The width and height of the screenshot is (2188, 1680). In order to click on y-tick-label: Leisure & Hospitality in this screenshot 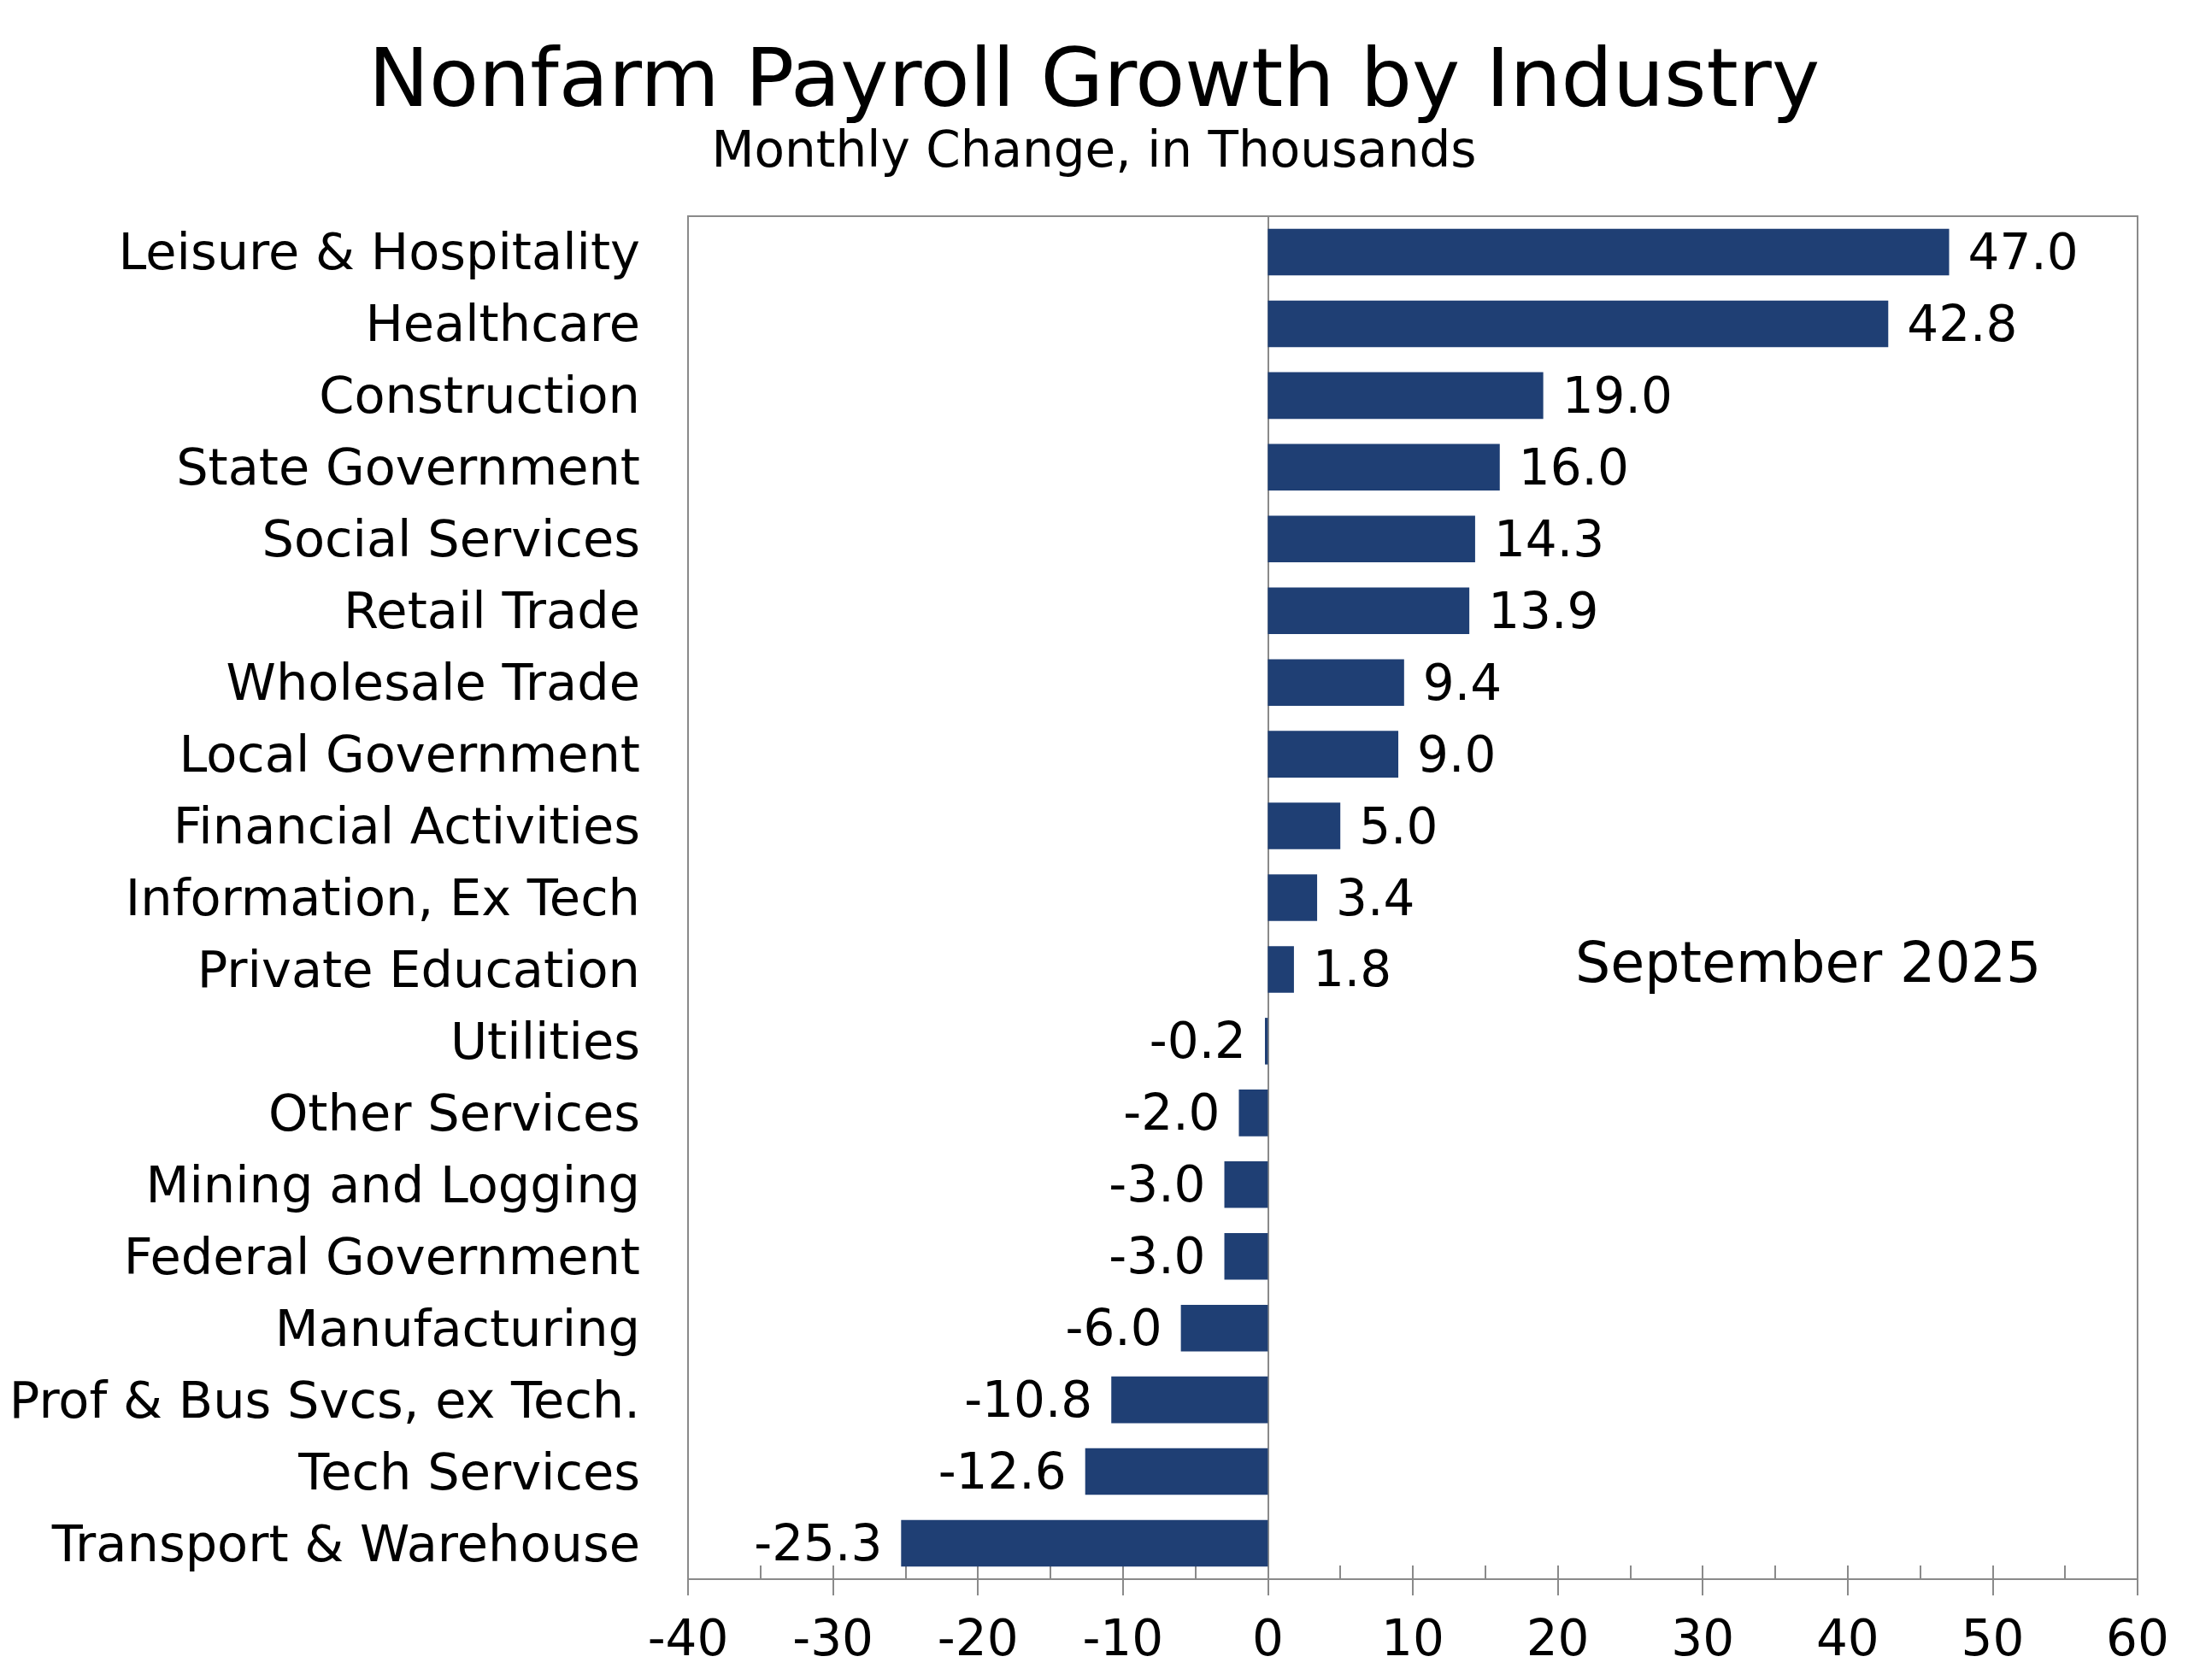, I will do `click(379, 252)`.